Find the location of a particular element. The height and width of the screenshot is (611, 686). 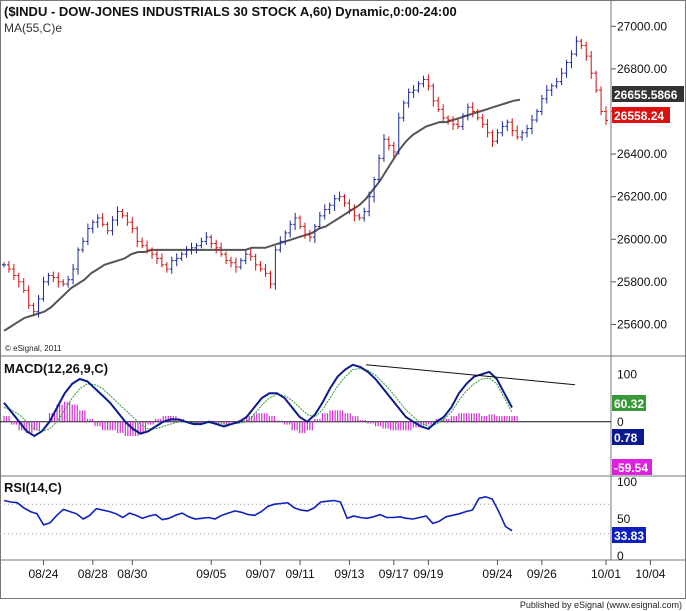

macd-line is located at coordinates (258, 400).